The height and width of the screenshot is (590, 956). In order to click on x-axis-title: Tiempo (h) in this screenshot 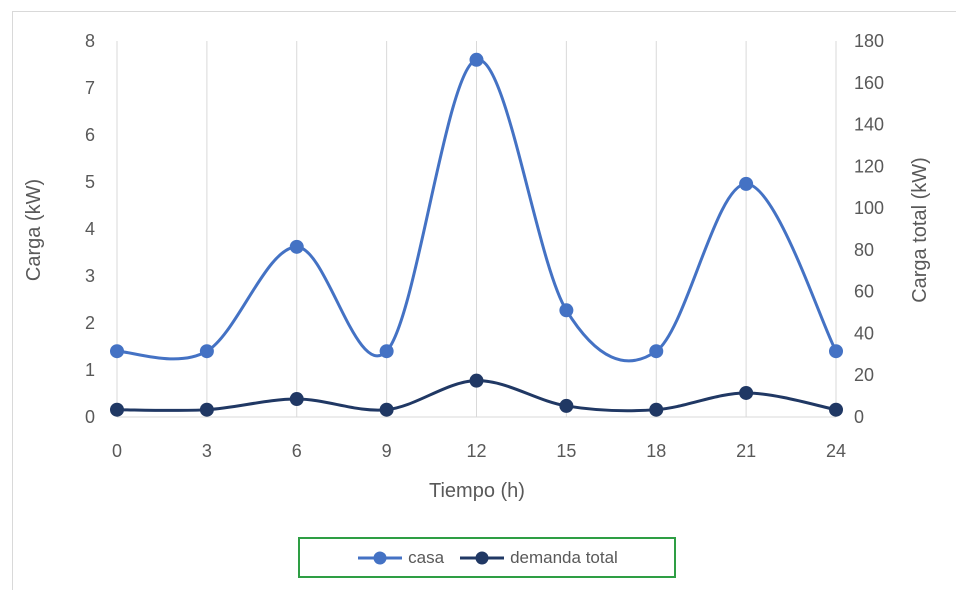, I will do `click(477, 491)`.